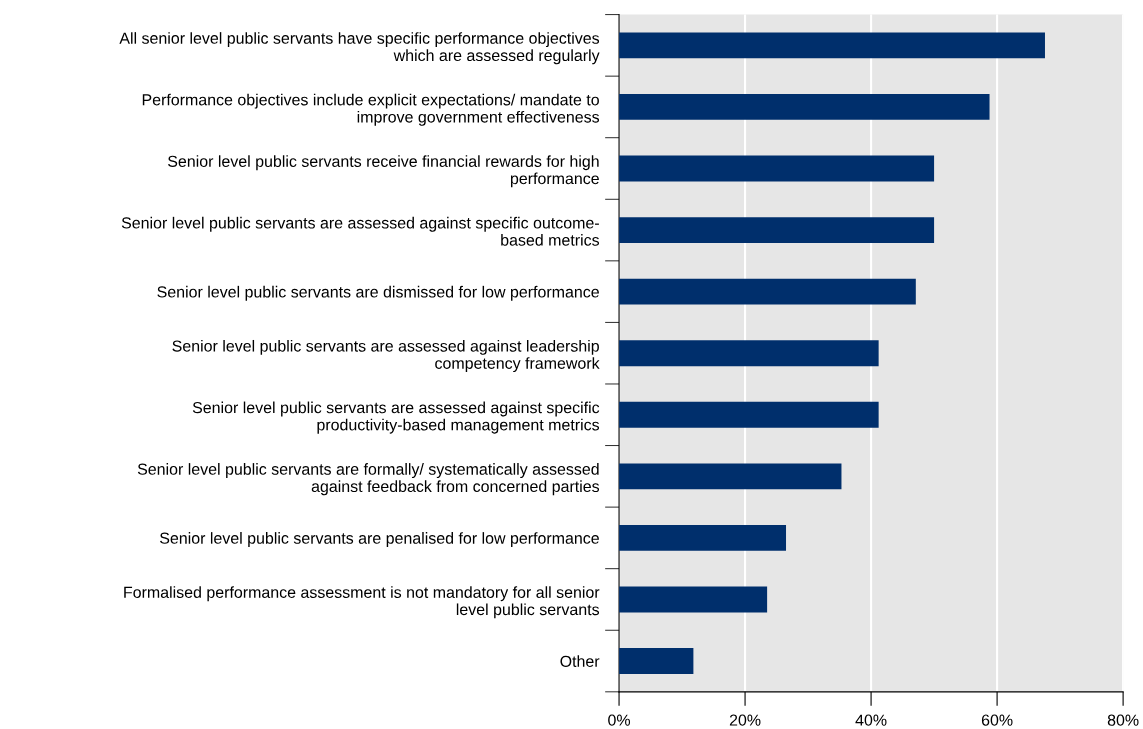 Image resolution: width=1143 pixels, height=729 pixels. Describe the element at coordinates (362, 602) in the screenshot. I see `y-tick-label: Formalised performance assessment is not mandatory for all senior level public servants` at that location.